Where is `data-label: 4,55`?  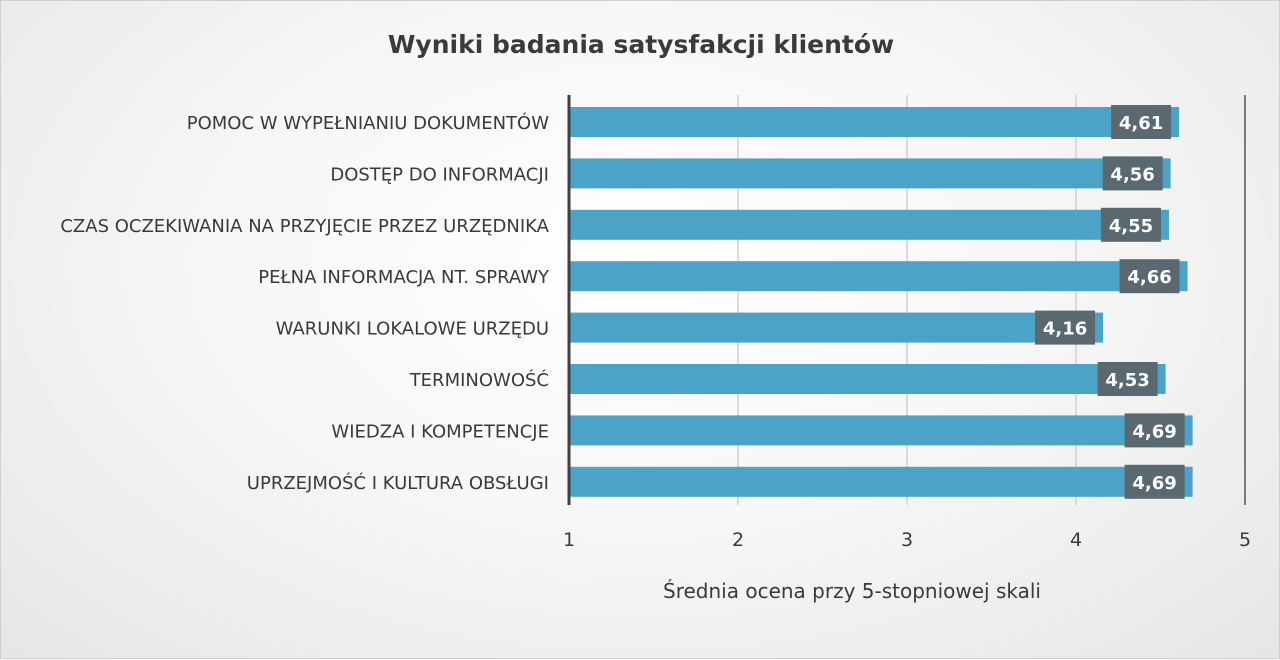
data-label: 4,55 is located at coordinates (1131, 226).